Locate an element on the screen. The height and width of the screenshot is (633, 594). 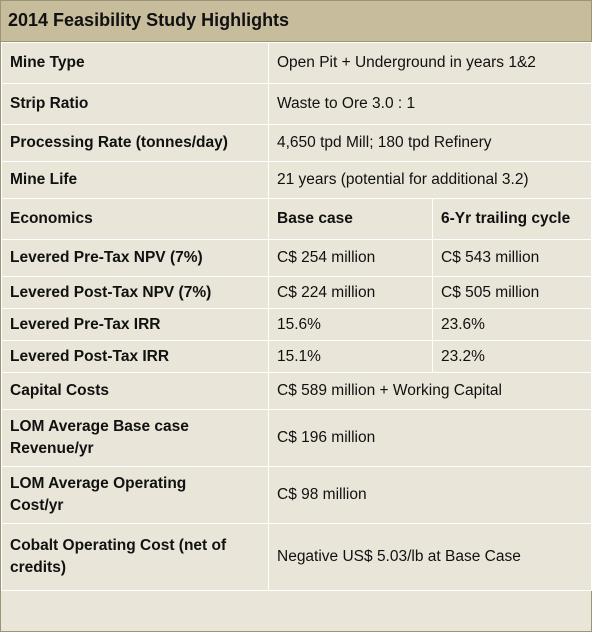
table-row: Levered Pre-Tax IRR 15.6% 23.6% is located at coordinates (297, 324).